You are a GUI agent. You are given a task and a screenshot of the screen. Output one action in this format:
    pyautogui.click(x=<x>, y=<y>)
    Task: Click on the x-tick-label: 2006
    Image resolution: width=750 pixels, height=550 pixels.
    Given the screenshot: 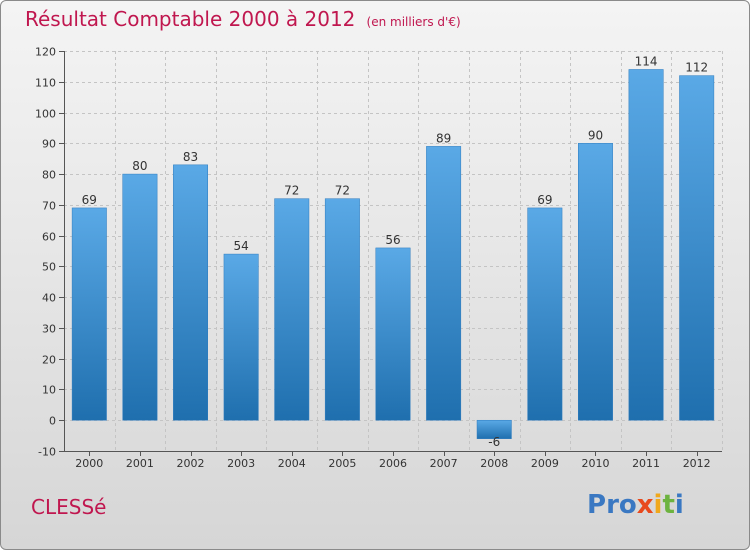 What is the action you would take?
    pyautogui.click(x=393, y=463)
    